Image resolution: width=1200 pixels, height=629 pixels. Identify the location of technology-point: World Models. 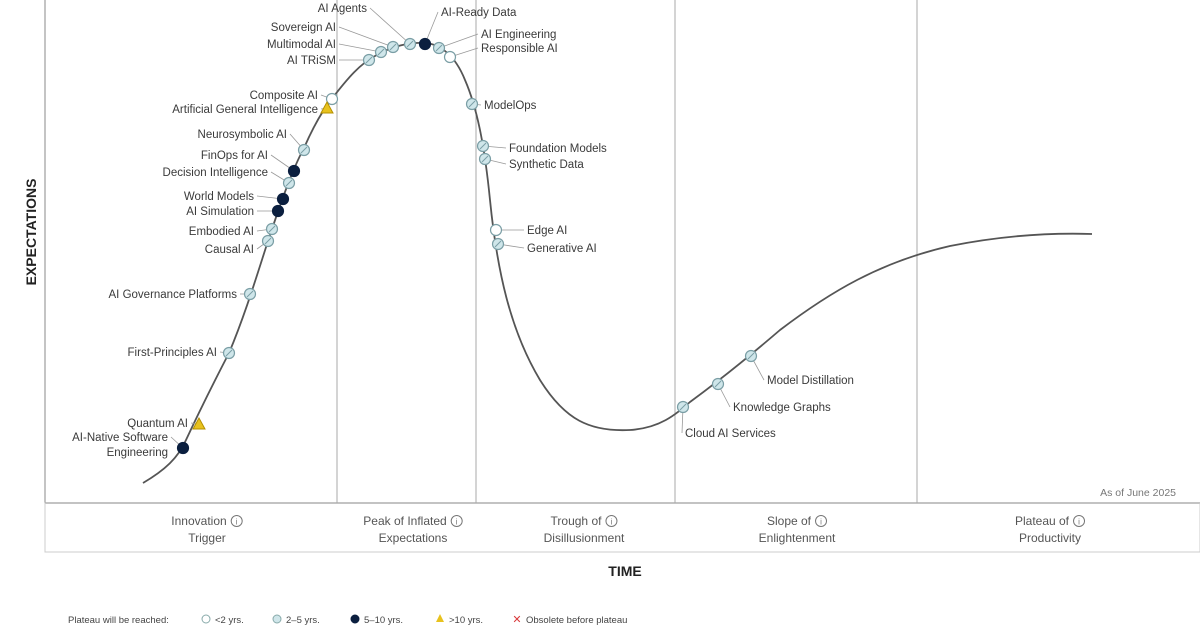
(237, 198).